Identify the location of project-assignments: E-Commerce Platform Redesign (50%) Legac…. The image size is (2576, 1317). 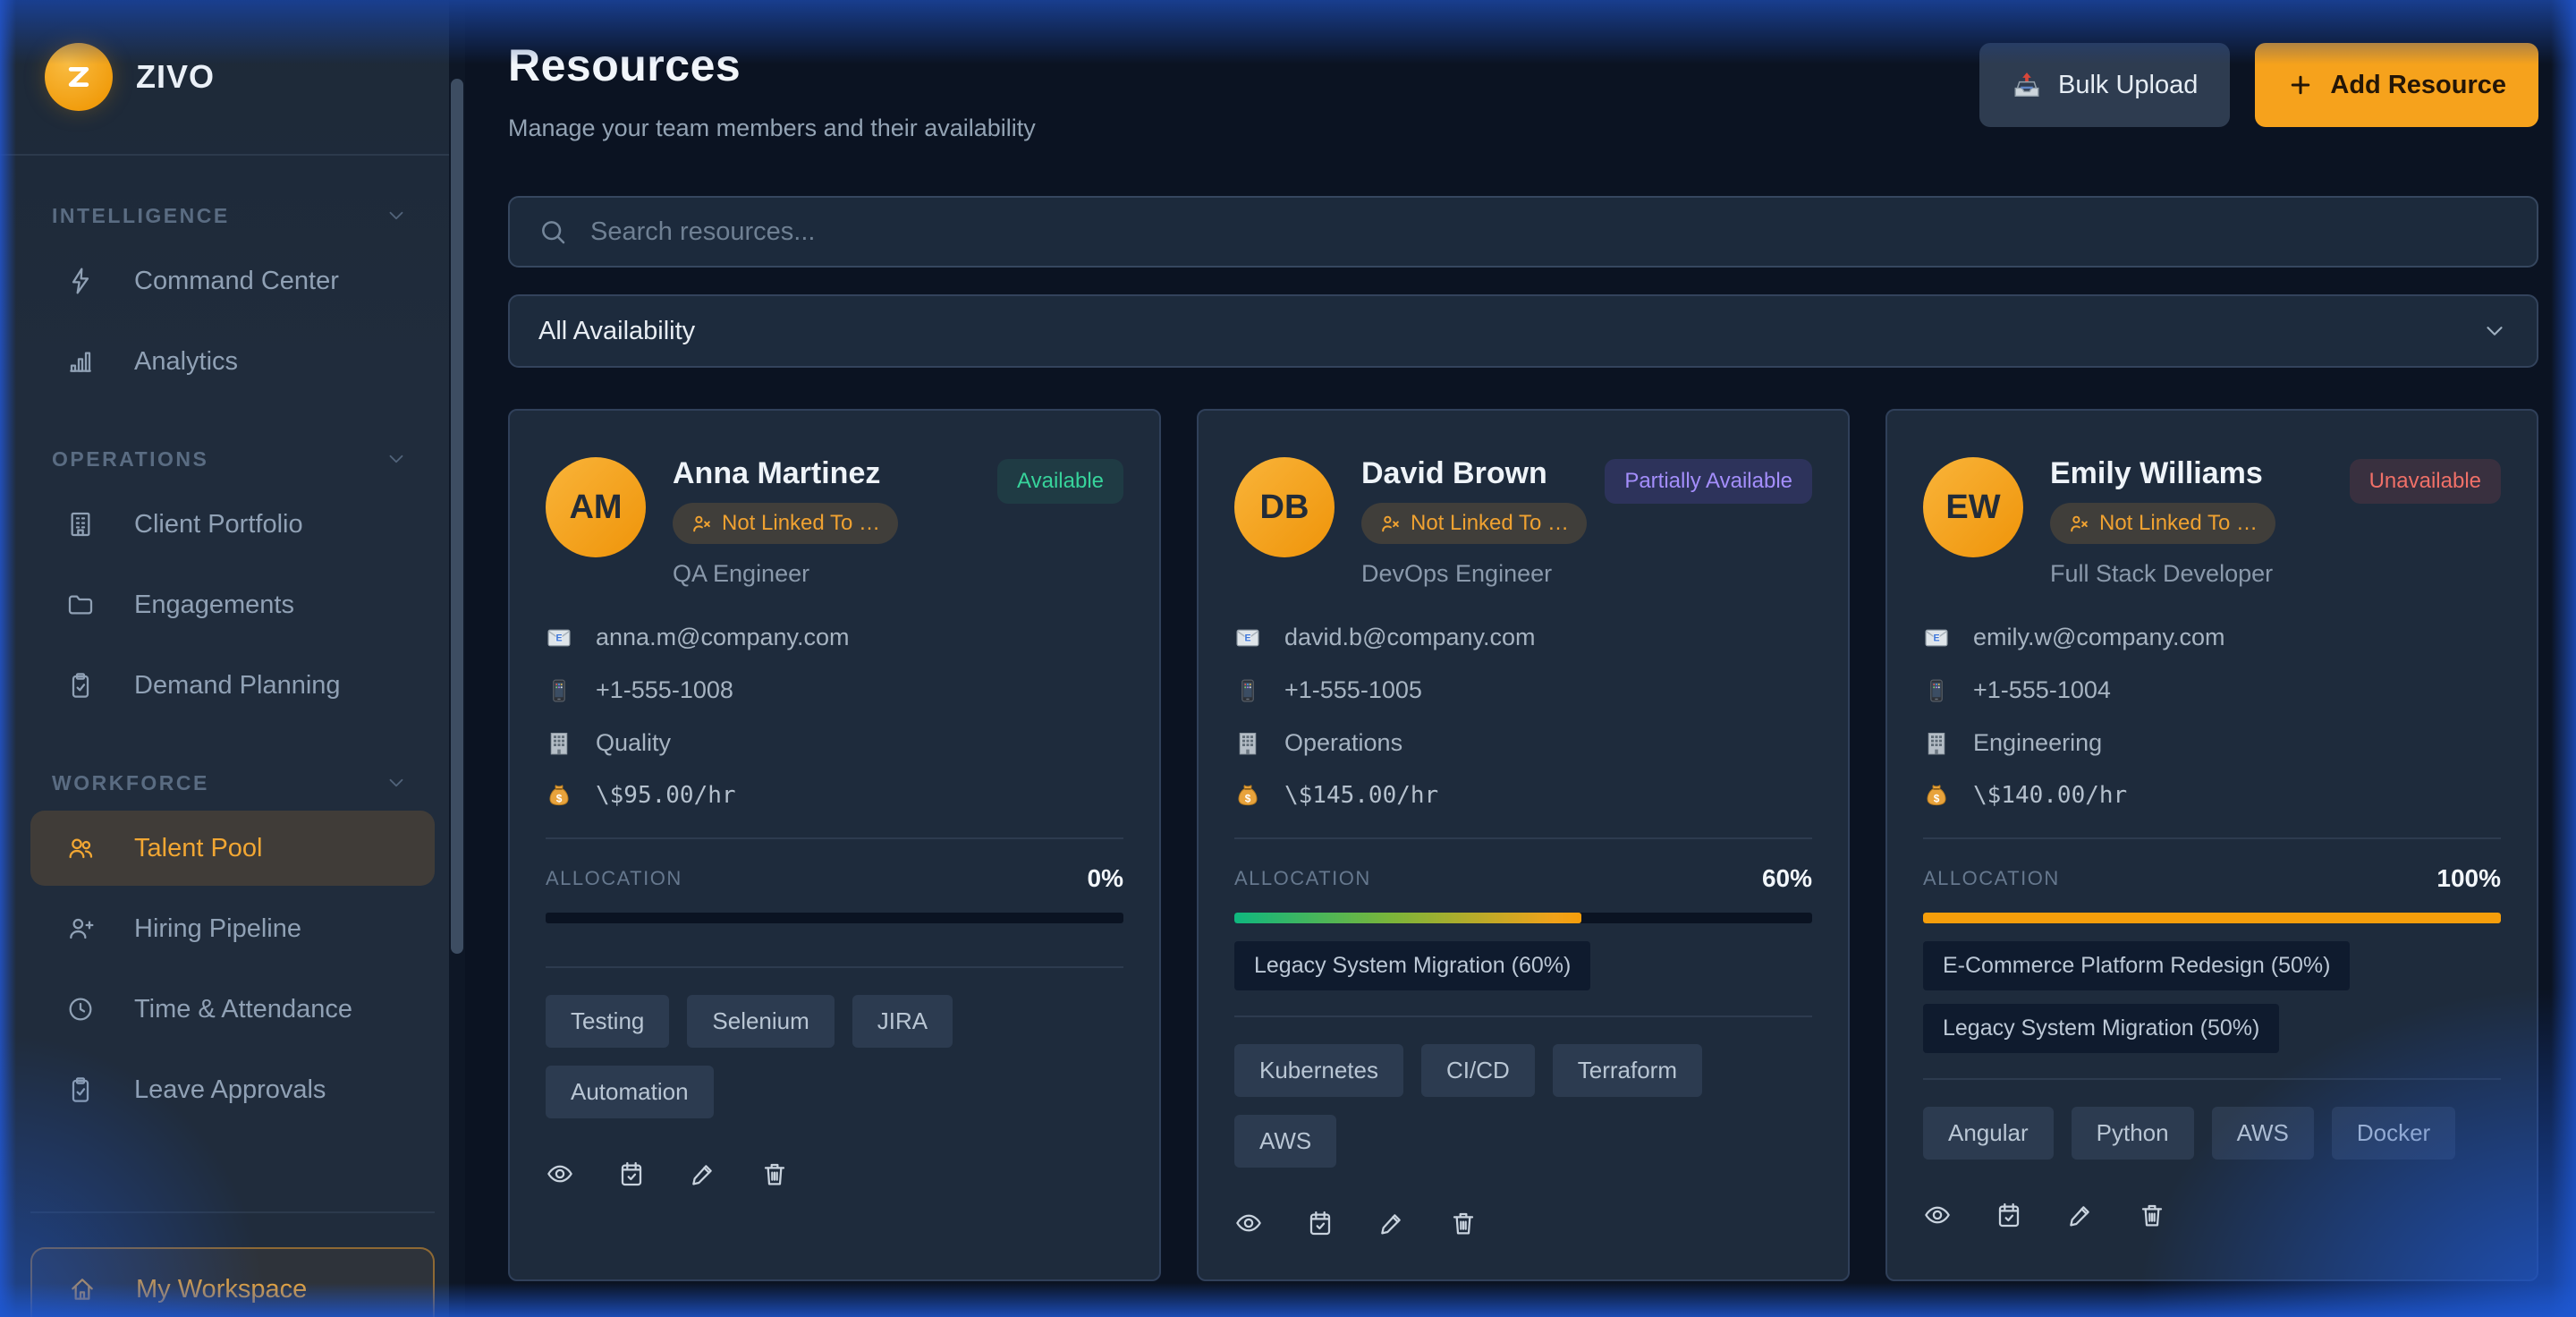
(2212, 997).